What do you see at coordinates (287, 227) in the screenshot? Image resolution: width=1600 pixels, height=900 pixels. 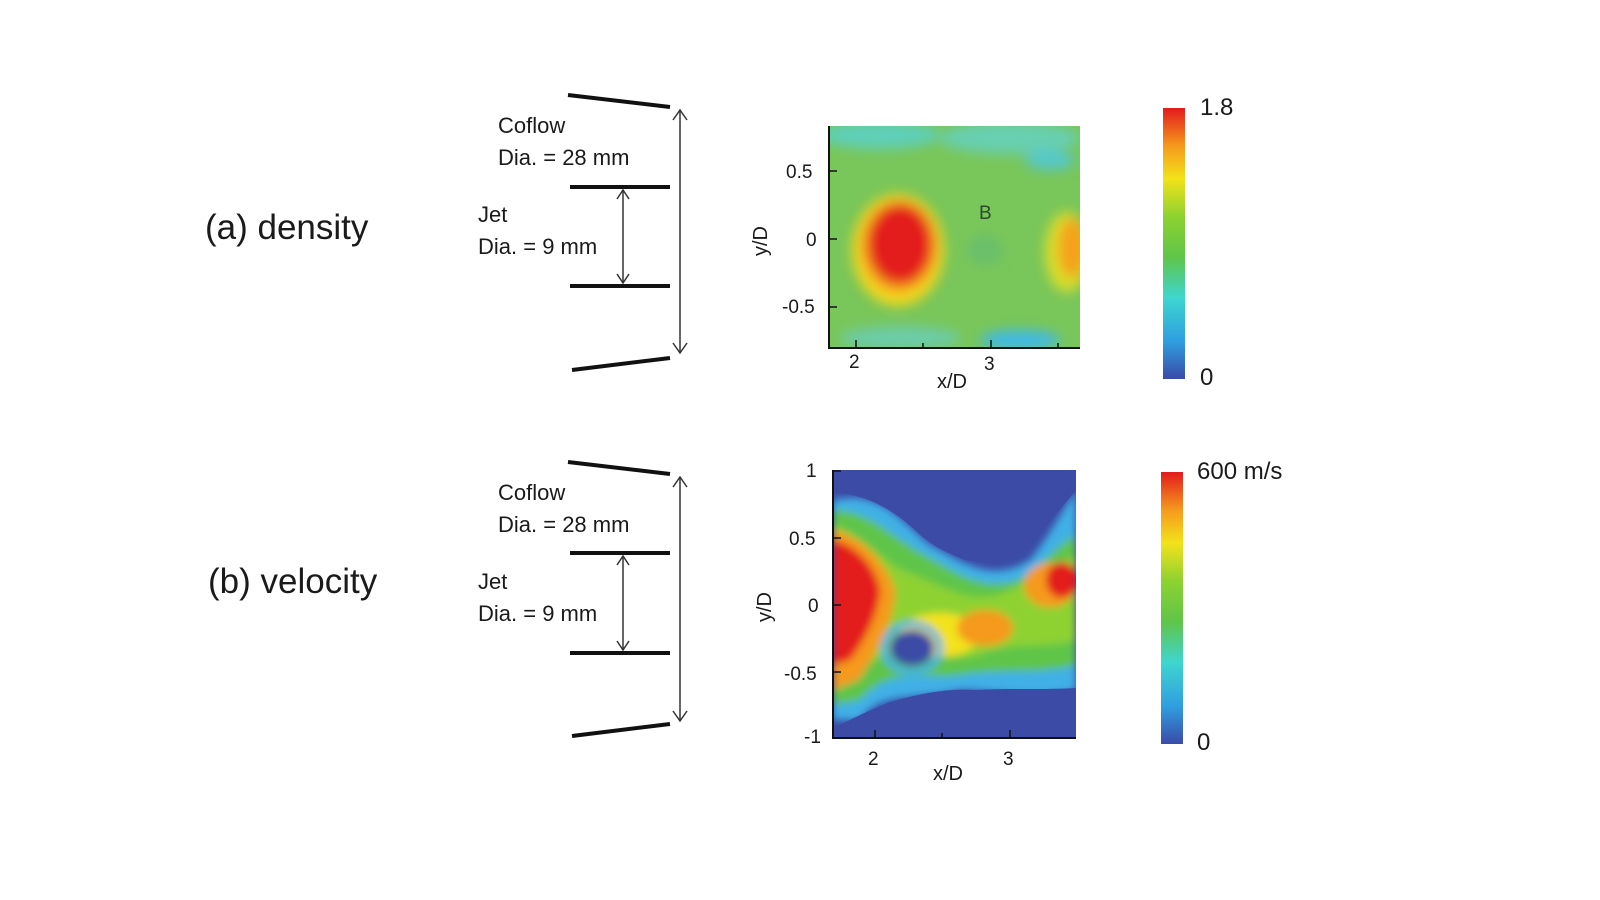 I see `panel-a-label: (a) density` at bounding box center [287, 227].